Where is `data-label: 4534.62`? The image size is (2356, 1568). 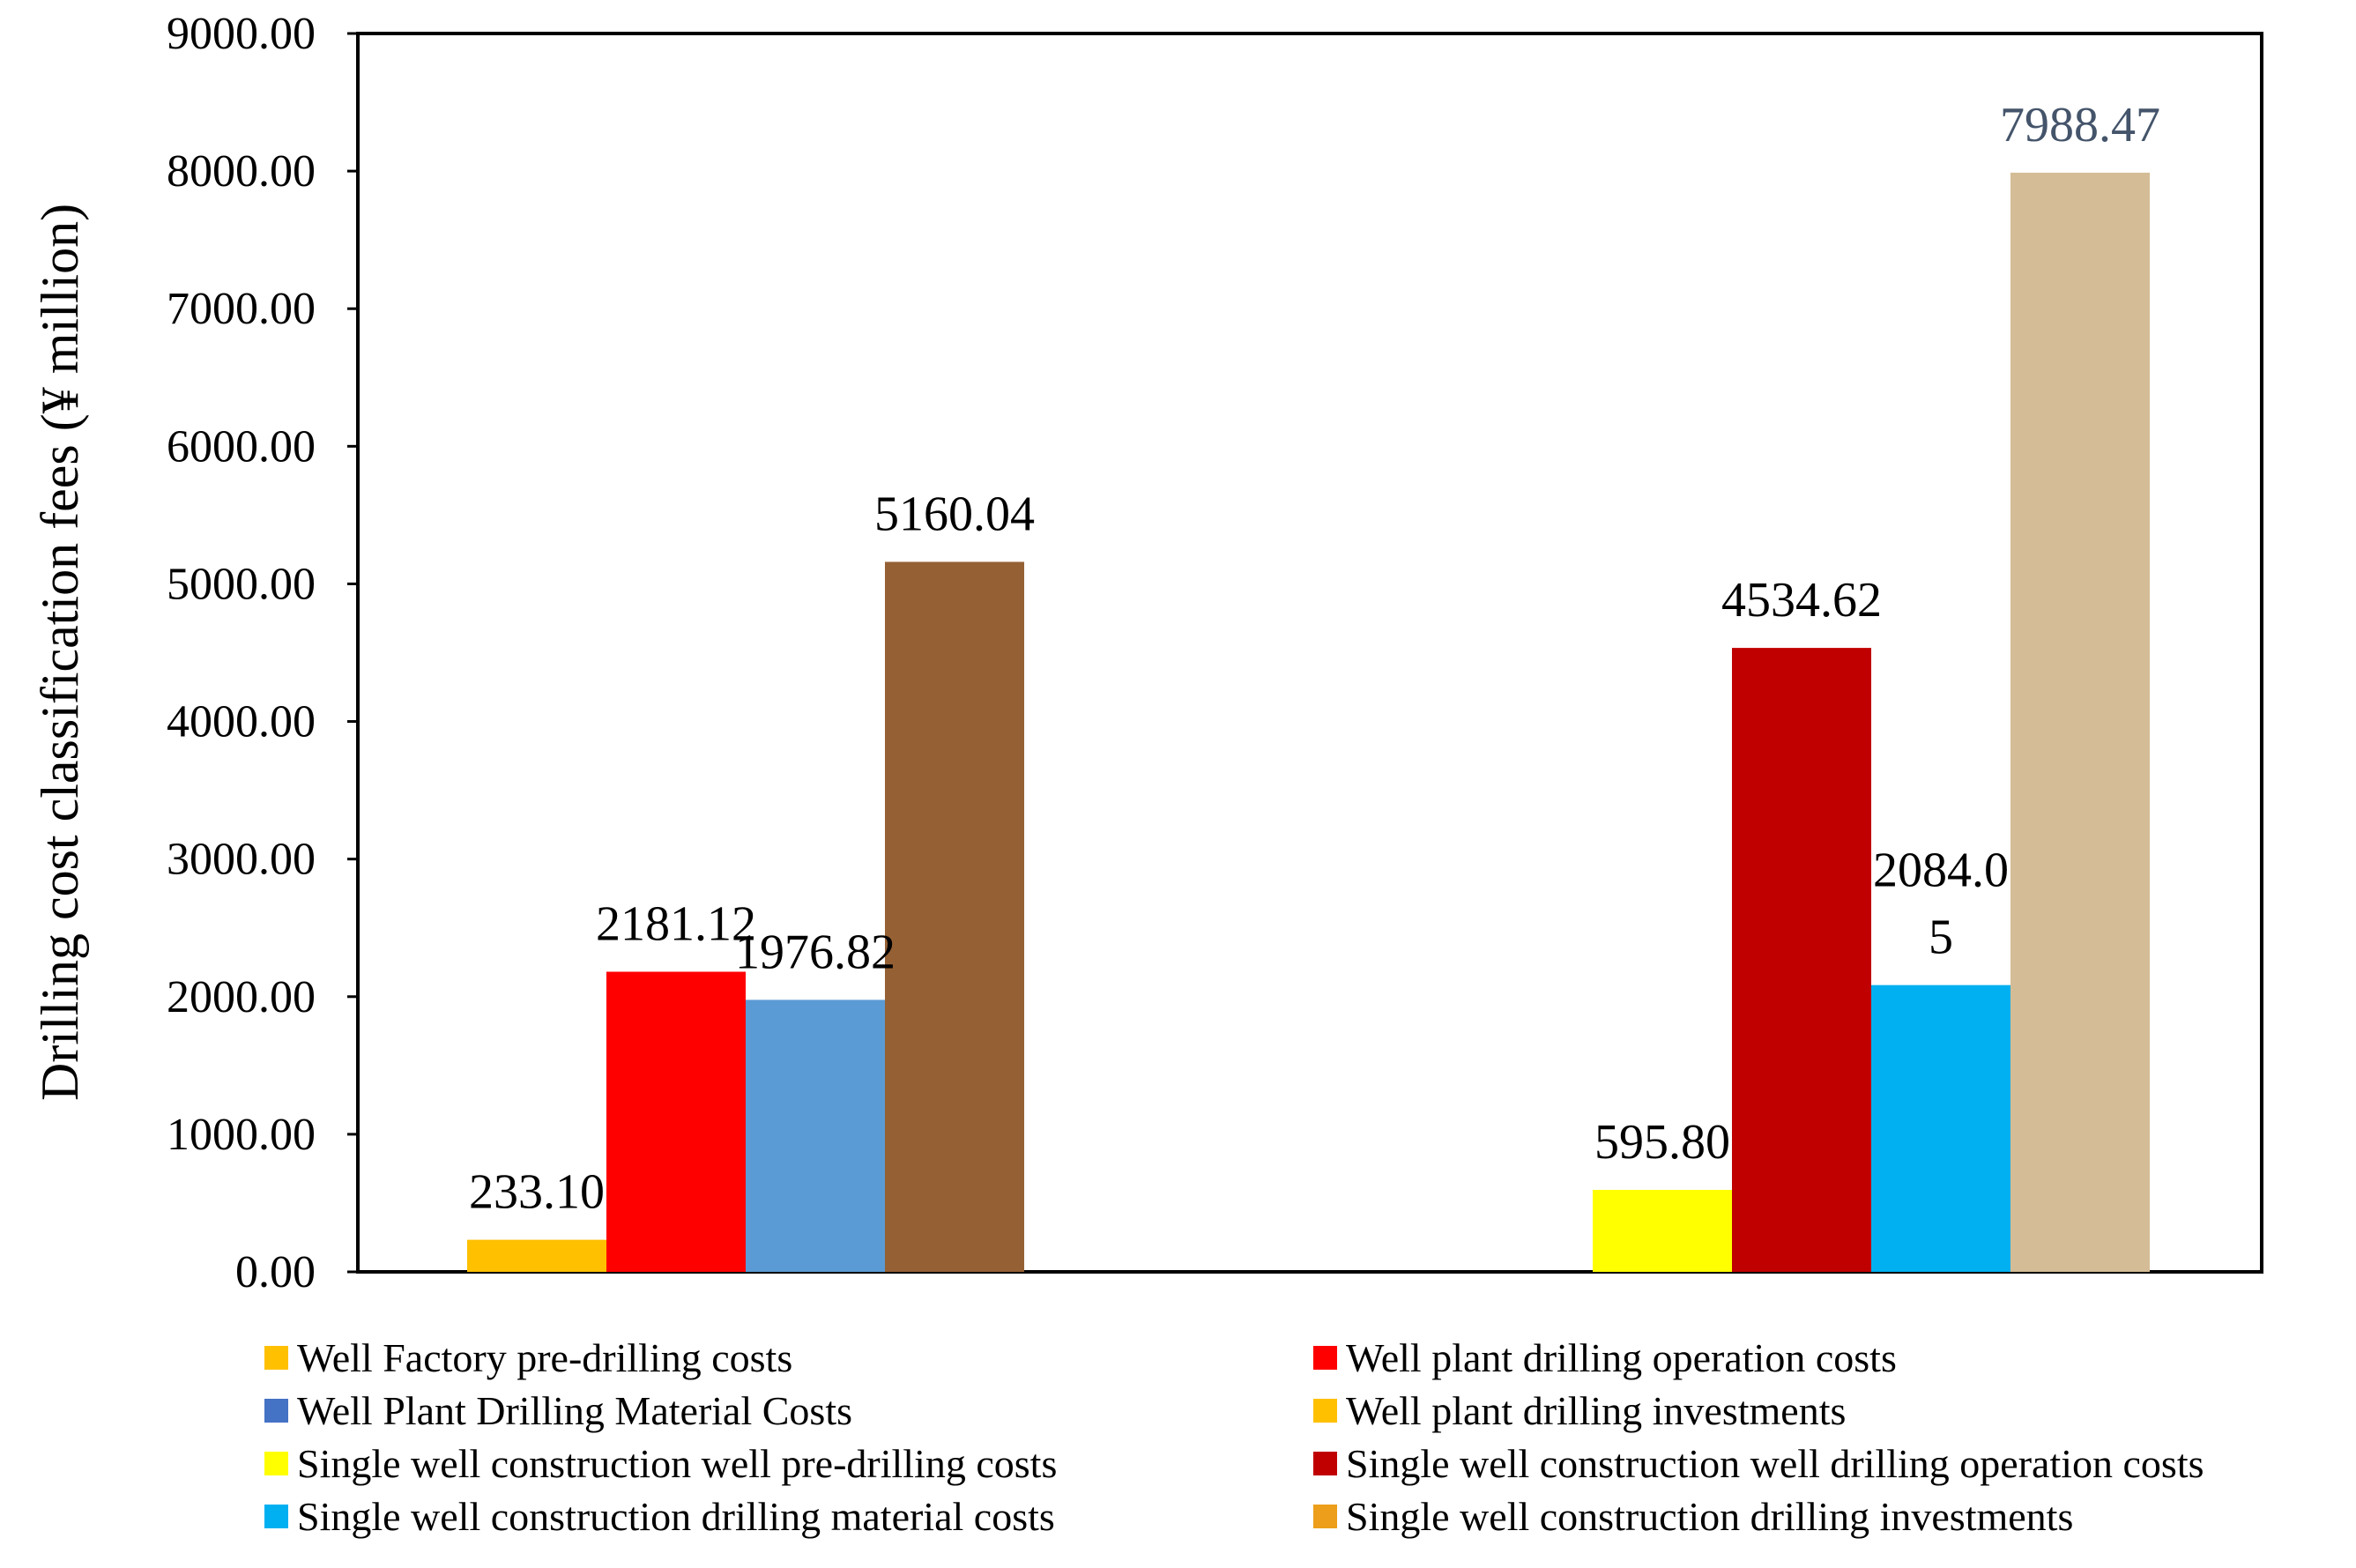
data-label: 4534.62 is located at coordinates (1801, 600).